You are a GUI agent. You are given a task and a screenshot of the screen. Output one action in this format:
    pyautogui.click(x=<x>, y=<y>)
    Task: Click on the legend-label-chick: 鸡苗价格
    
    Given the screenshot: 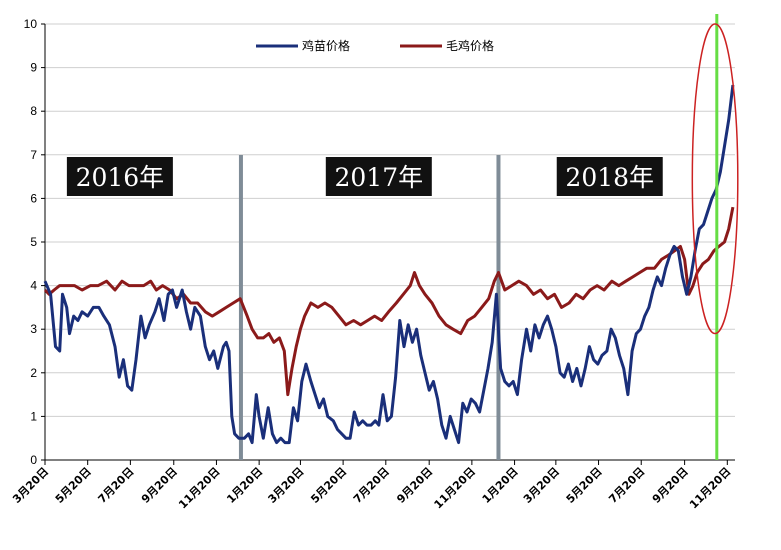 What is the action you would take?
    pyautogui.click(x=326, y=45)
    